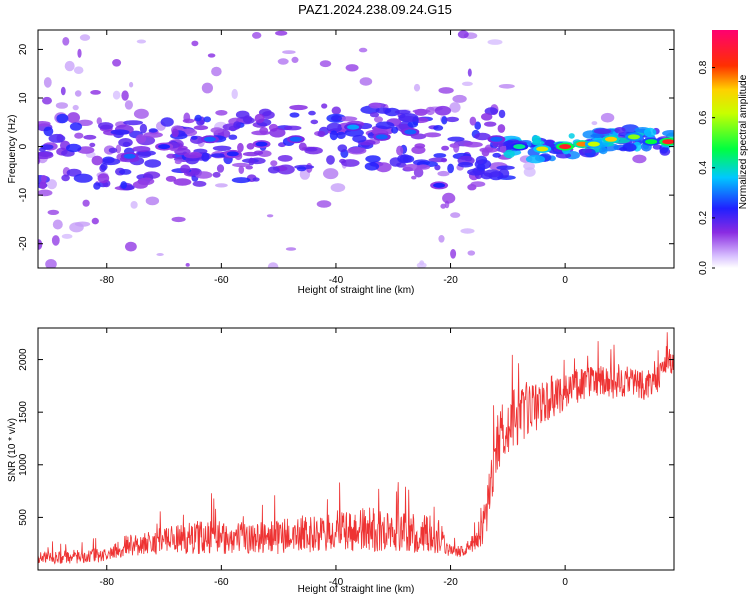 The height and width of the screenshot is (600, 750). I want to click on y-tick-label: 2000, so click(23, 359).